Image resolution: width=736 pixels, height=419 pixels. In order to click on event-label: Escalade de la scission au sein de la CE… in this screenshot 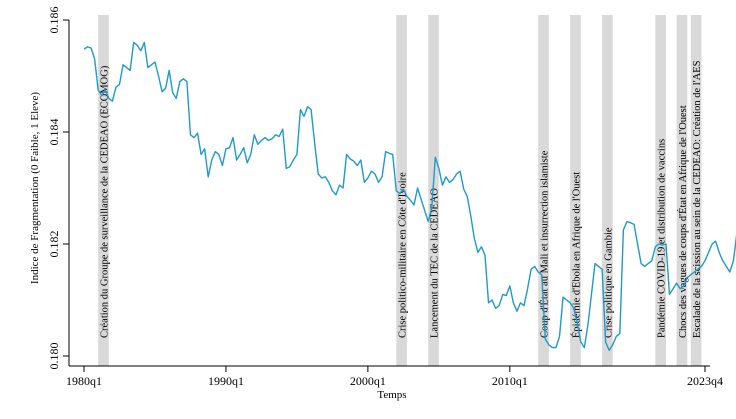, I will do `click(697, 199)`.